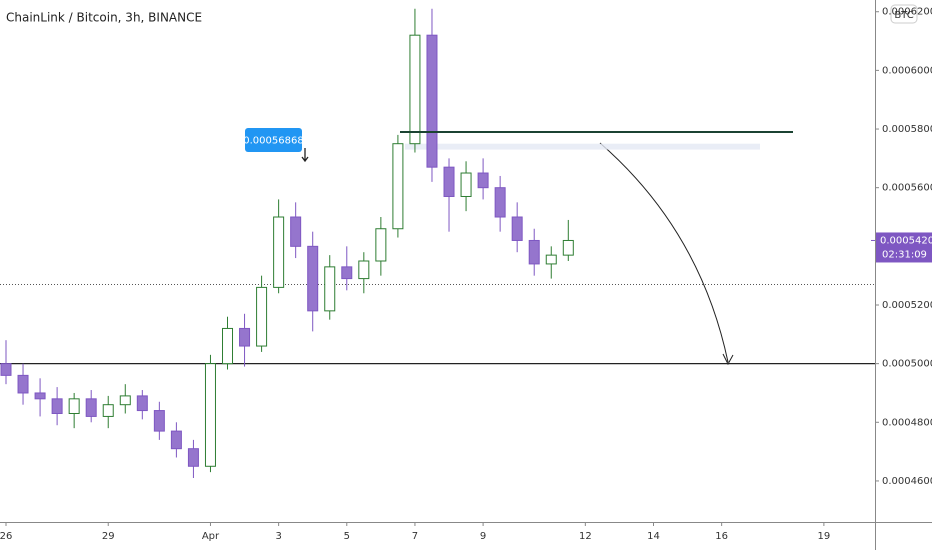 This screenshot has height=554, width=932. What do you see at coordinates (721, 536) in the screenshot?
I see `x-tick-label: 16` at bounding box center [721, 536].